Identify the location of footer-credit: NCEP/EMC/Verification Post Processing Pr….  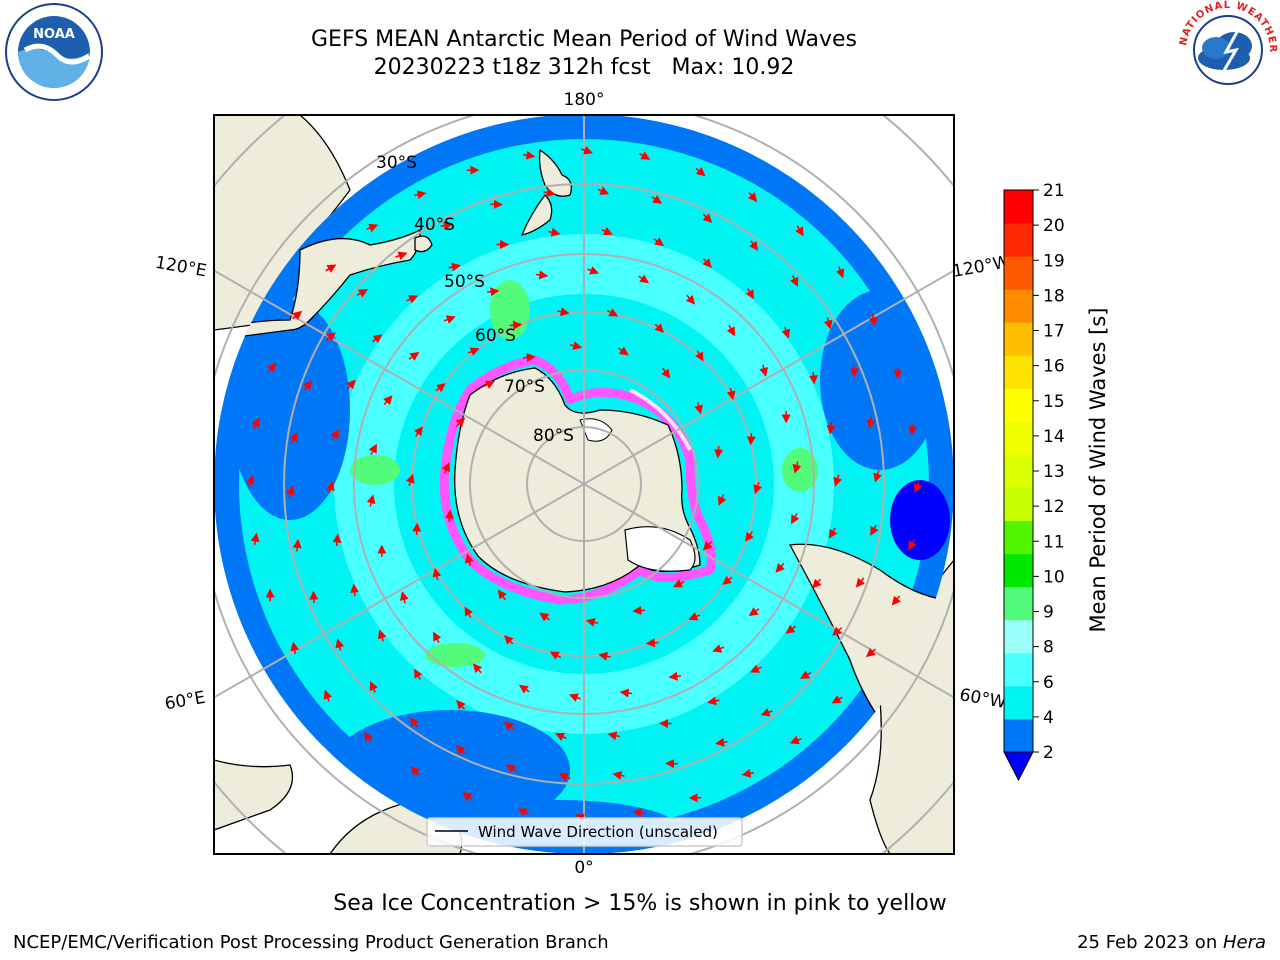
(311, 942).